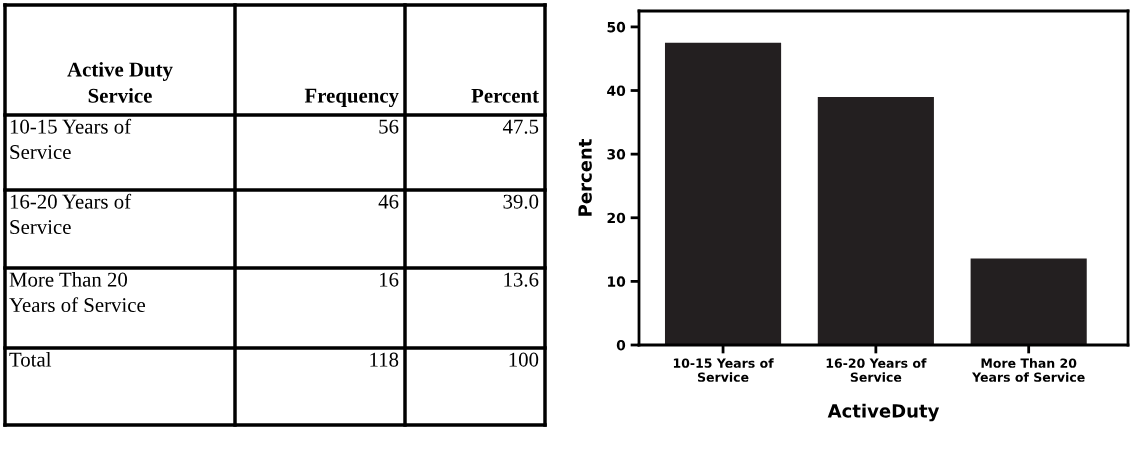 The height and width of the screenshot is (463, 1130). I want to click on category-label: 16-20 Years of Service, so click(71, 214).